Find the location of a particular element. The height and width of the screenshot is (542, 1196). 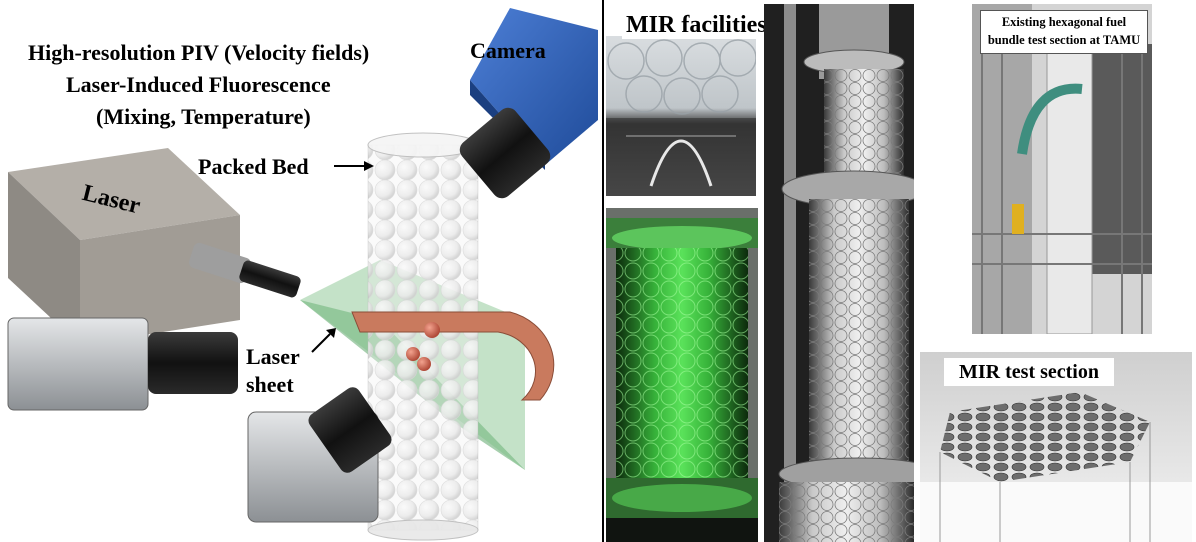

laser-sheet-arrow is located at coordinates (323, 340).